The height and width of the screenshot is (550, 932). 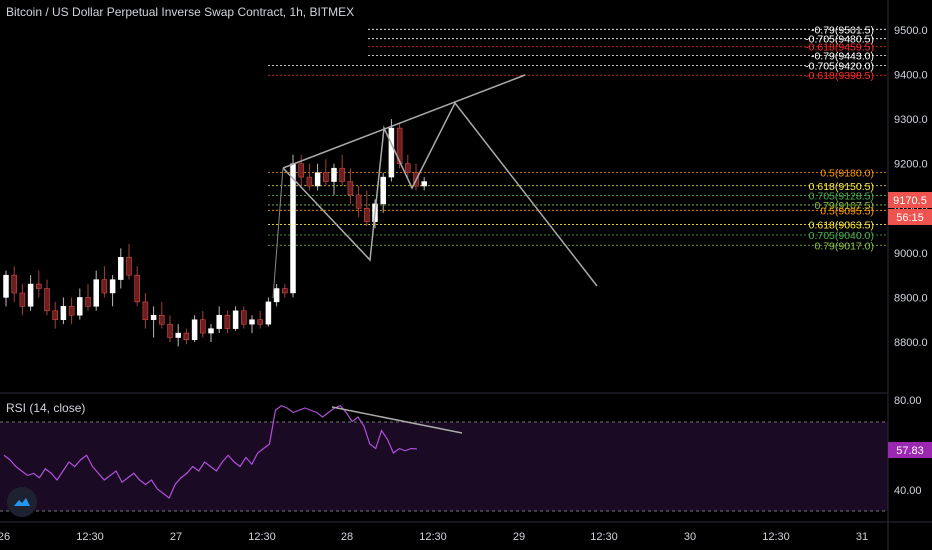 I want to click on rsi-value-badge, so click(x=910, y=450).